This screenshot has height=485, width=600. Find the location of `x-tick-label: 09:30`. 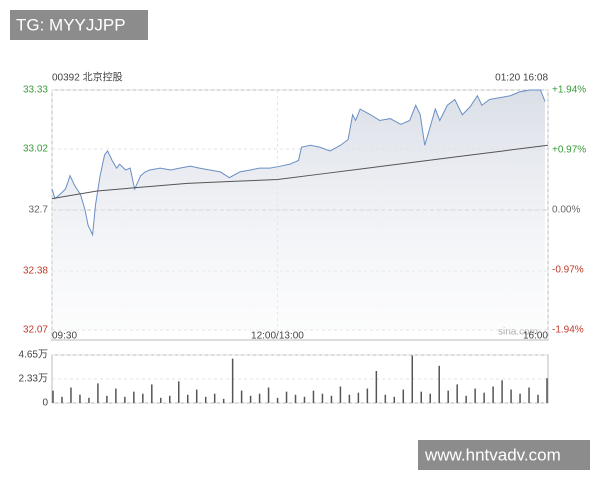

x-tick-label: 09:30 is located at coordinates (64, 336).